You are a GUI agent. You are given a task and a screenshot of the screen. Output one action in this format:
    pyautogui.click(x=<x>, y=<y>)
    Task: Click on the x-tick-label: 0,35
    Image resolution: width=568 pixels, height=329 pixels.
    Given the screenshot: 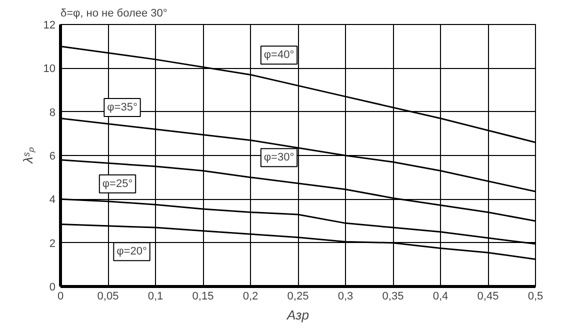 What is the action you would take?
    pyautogui.click(x=393, y=296)
    